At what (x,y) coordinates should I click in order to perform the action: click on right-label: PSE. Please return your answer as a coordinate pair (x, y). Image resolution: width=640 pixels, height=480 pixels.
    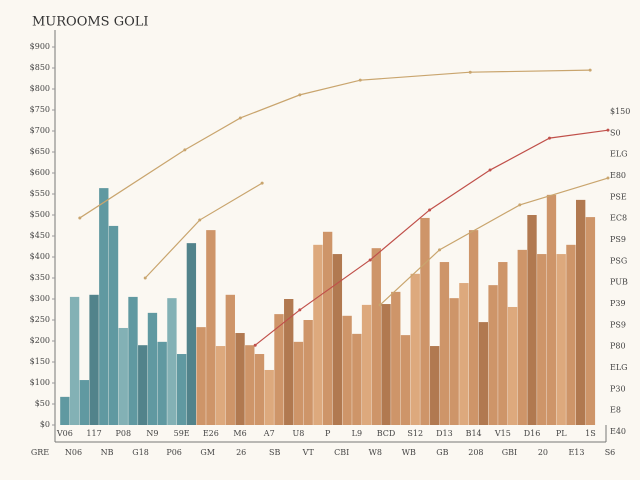
    Looking at the image, I should click on (618, 196).